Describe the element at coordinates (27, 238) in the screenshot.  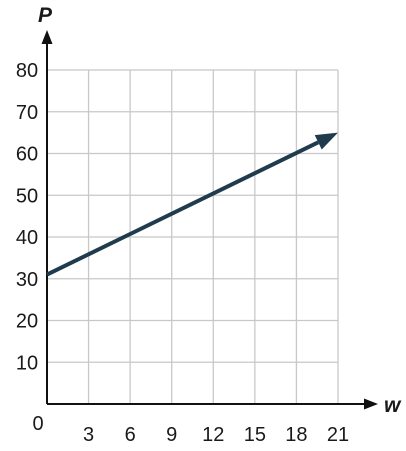
I see `y-tick-label: 40` at that location.